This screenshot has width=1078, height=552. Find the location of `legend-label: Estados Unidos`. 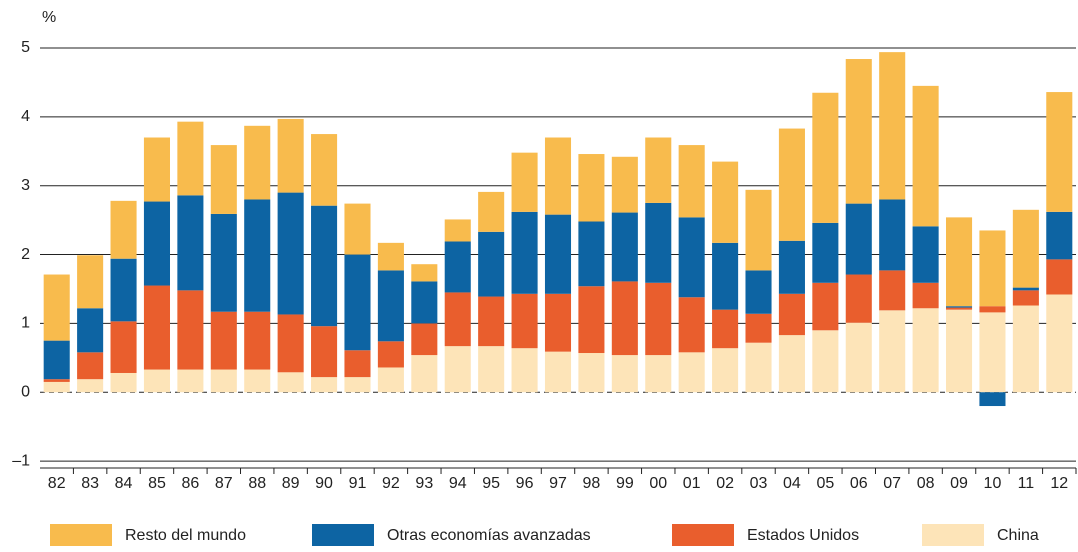

legend-label: Estados Unidos is located at coordinates (803, 535).